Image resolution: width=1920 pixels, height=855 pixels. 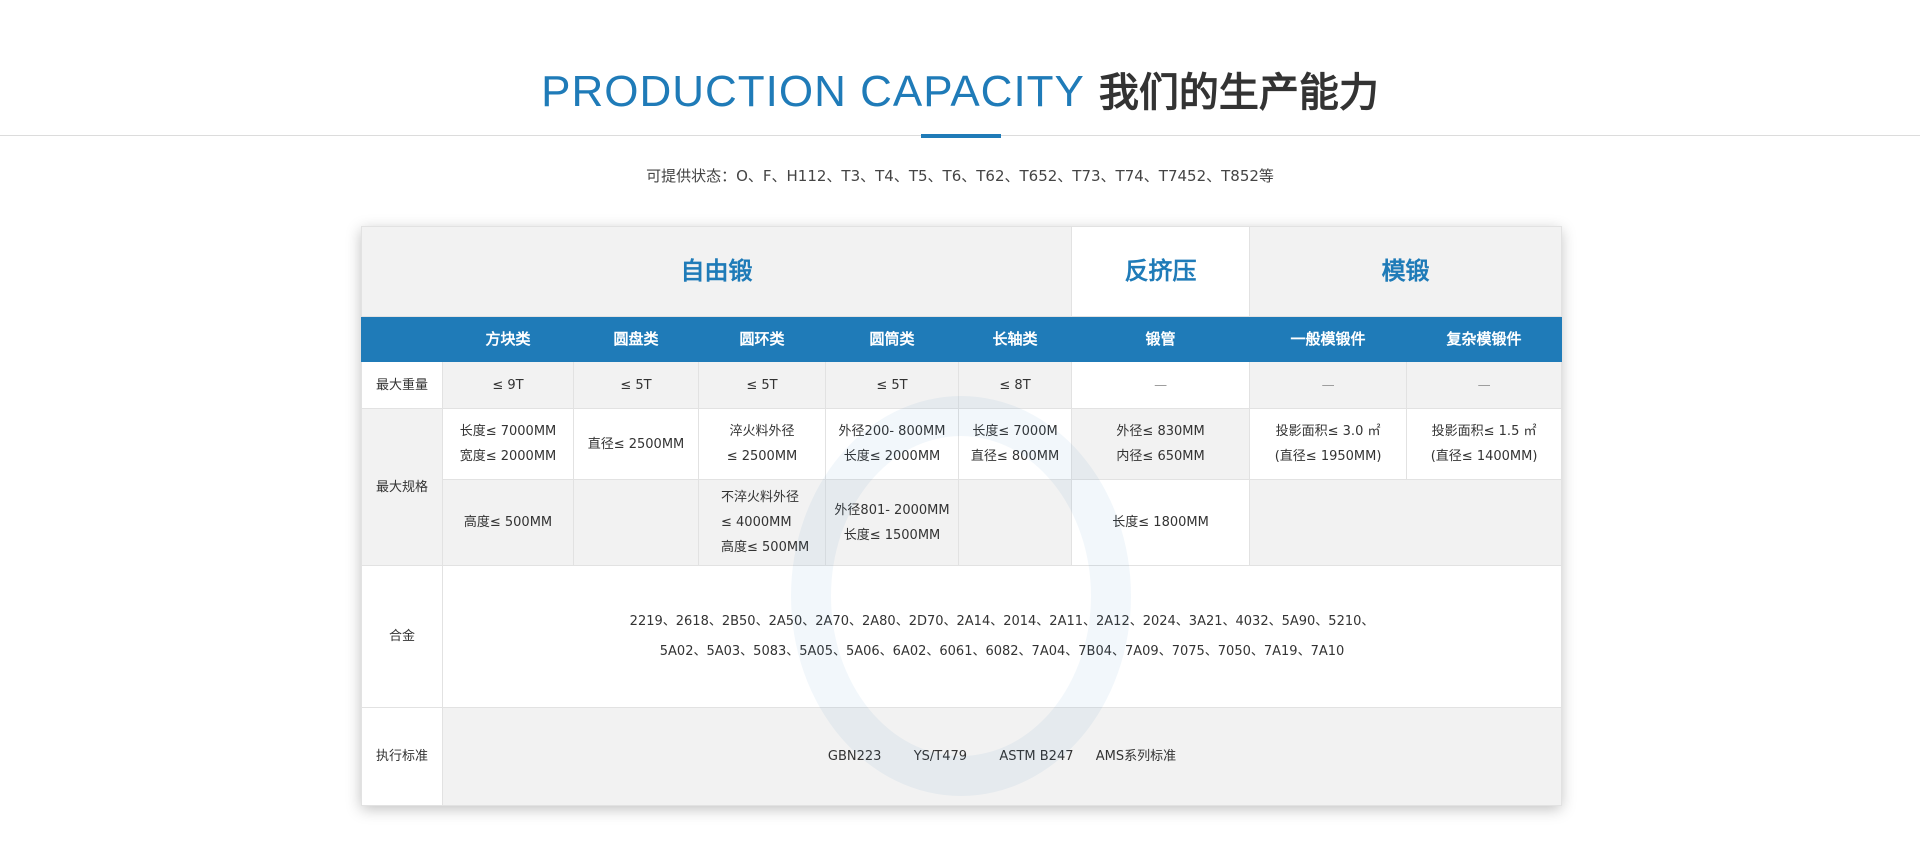 I want to click on cell: 长度≤ 7000M 直径≤ 800MM, so click(x=1015, y=444).